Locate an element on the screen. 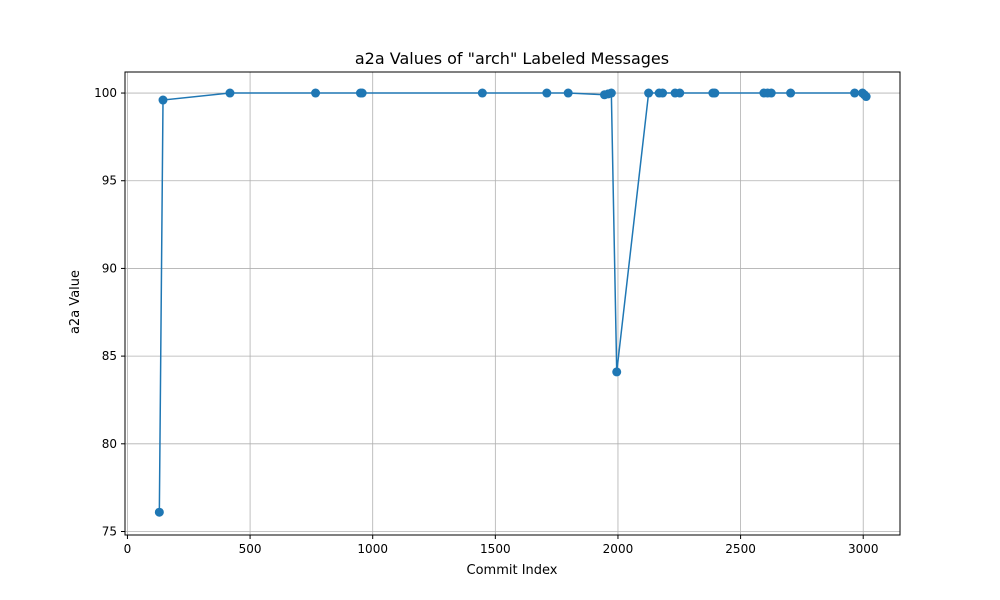  y-tick-label: 85 is located at coordinates (109, 356).